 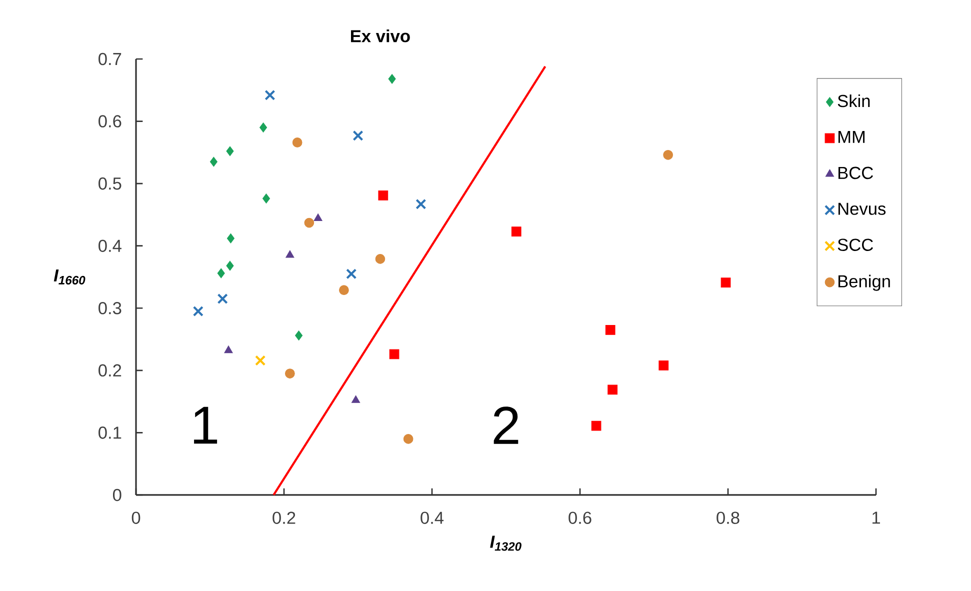 What do you see at coordinates (110, 432) in the screenshot?
I see `y-tick-label: 0.1` at bounding box center [110, 432].